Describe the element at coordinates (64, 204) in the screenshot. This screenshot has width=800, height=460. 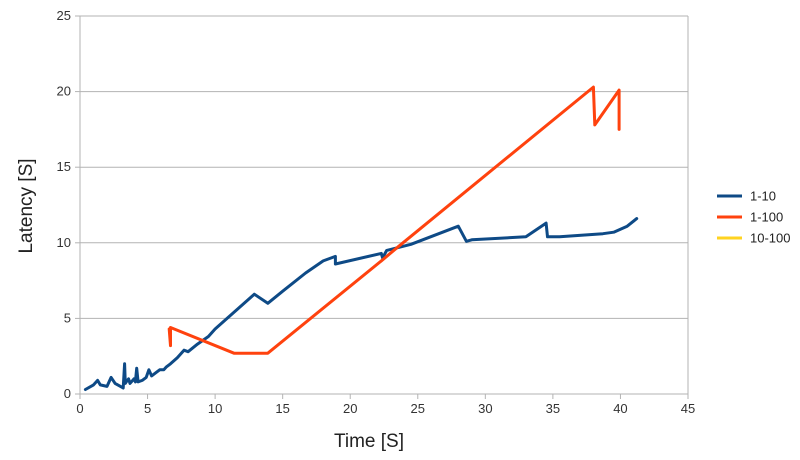
I see `y-tick-labels: 0 5 10 15 20 25` at that location.